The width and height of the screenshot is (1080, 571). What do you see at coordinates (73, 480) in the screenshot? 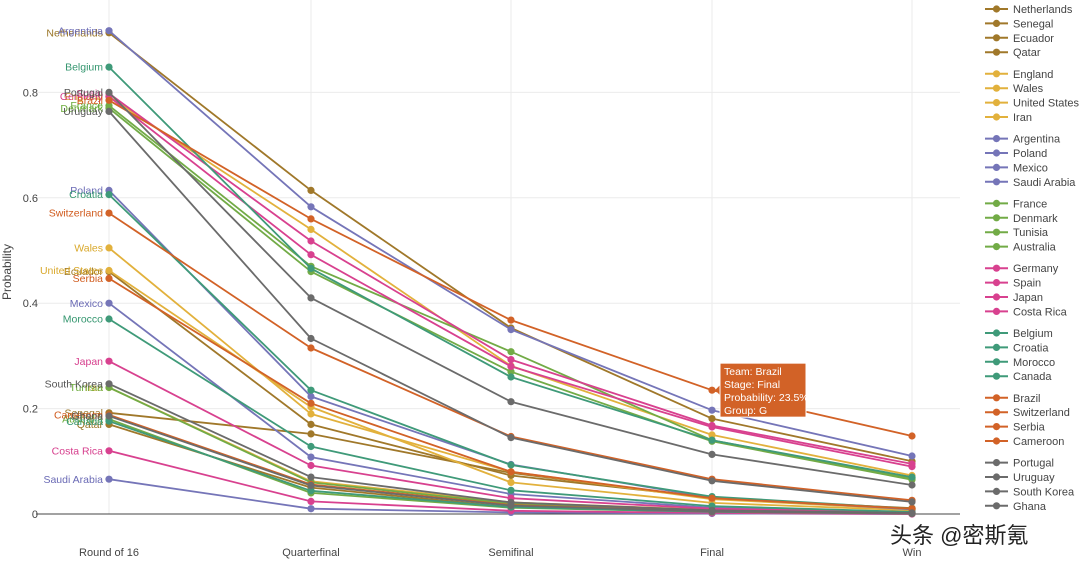
I see `team-label: Saudi Arabia` at bounding box center [73, 480].